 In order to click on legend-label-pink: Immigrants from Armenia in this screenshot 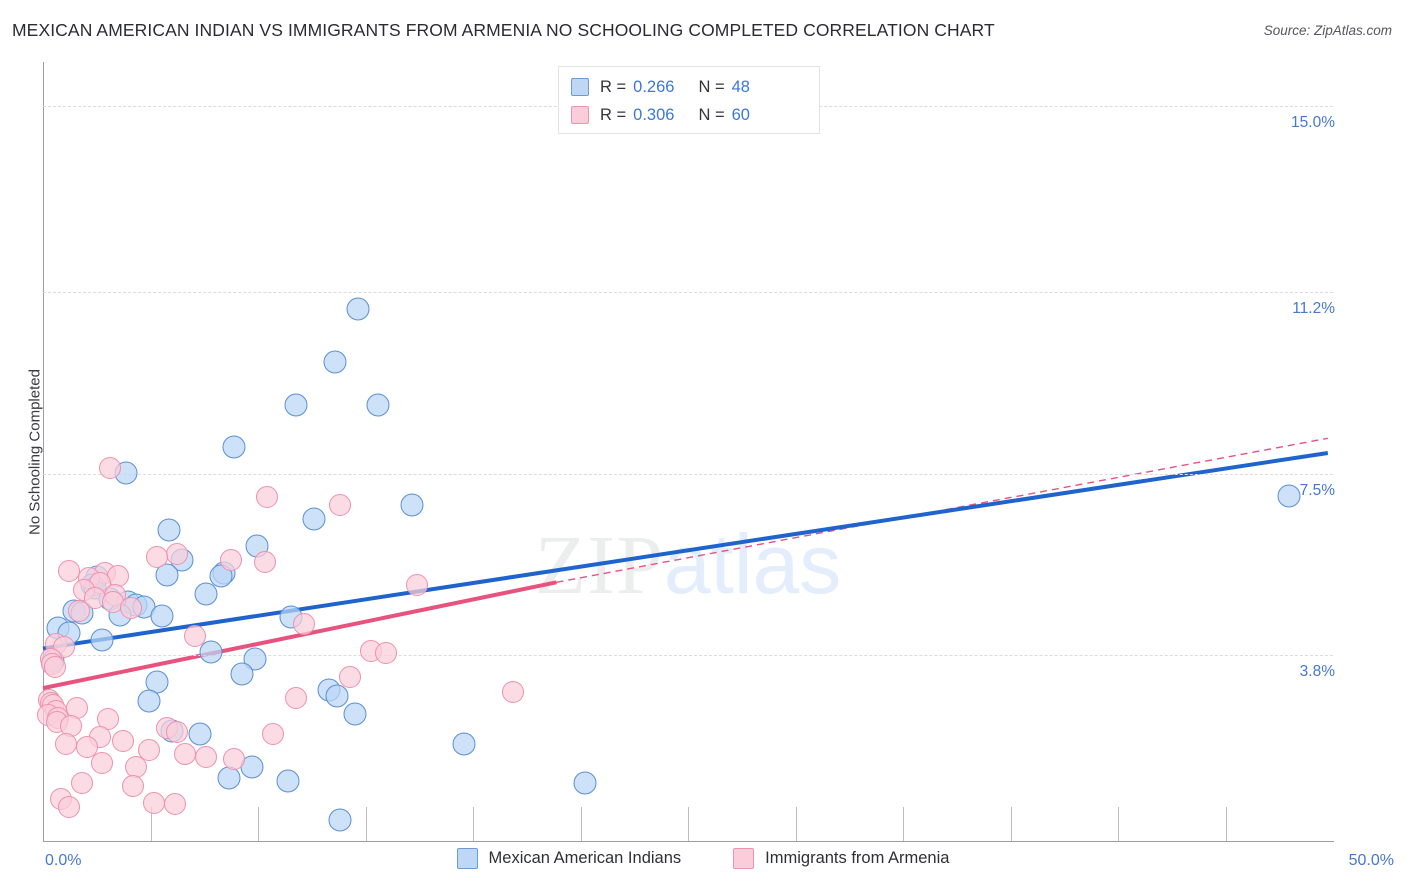, I will do `click(857, 858)`.